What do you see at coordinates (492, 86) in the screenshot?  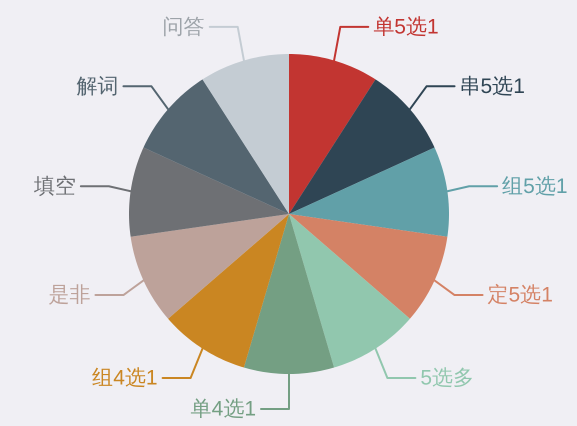 I see `slice-label: 串5选1` at bounding box center [492, 86].